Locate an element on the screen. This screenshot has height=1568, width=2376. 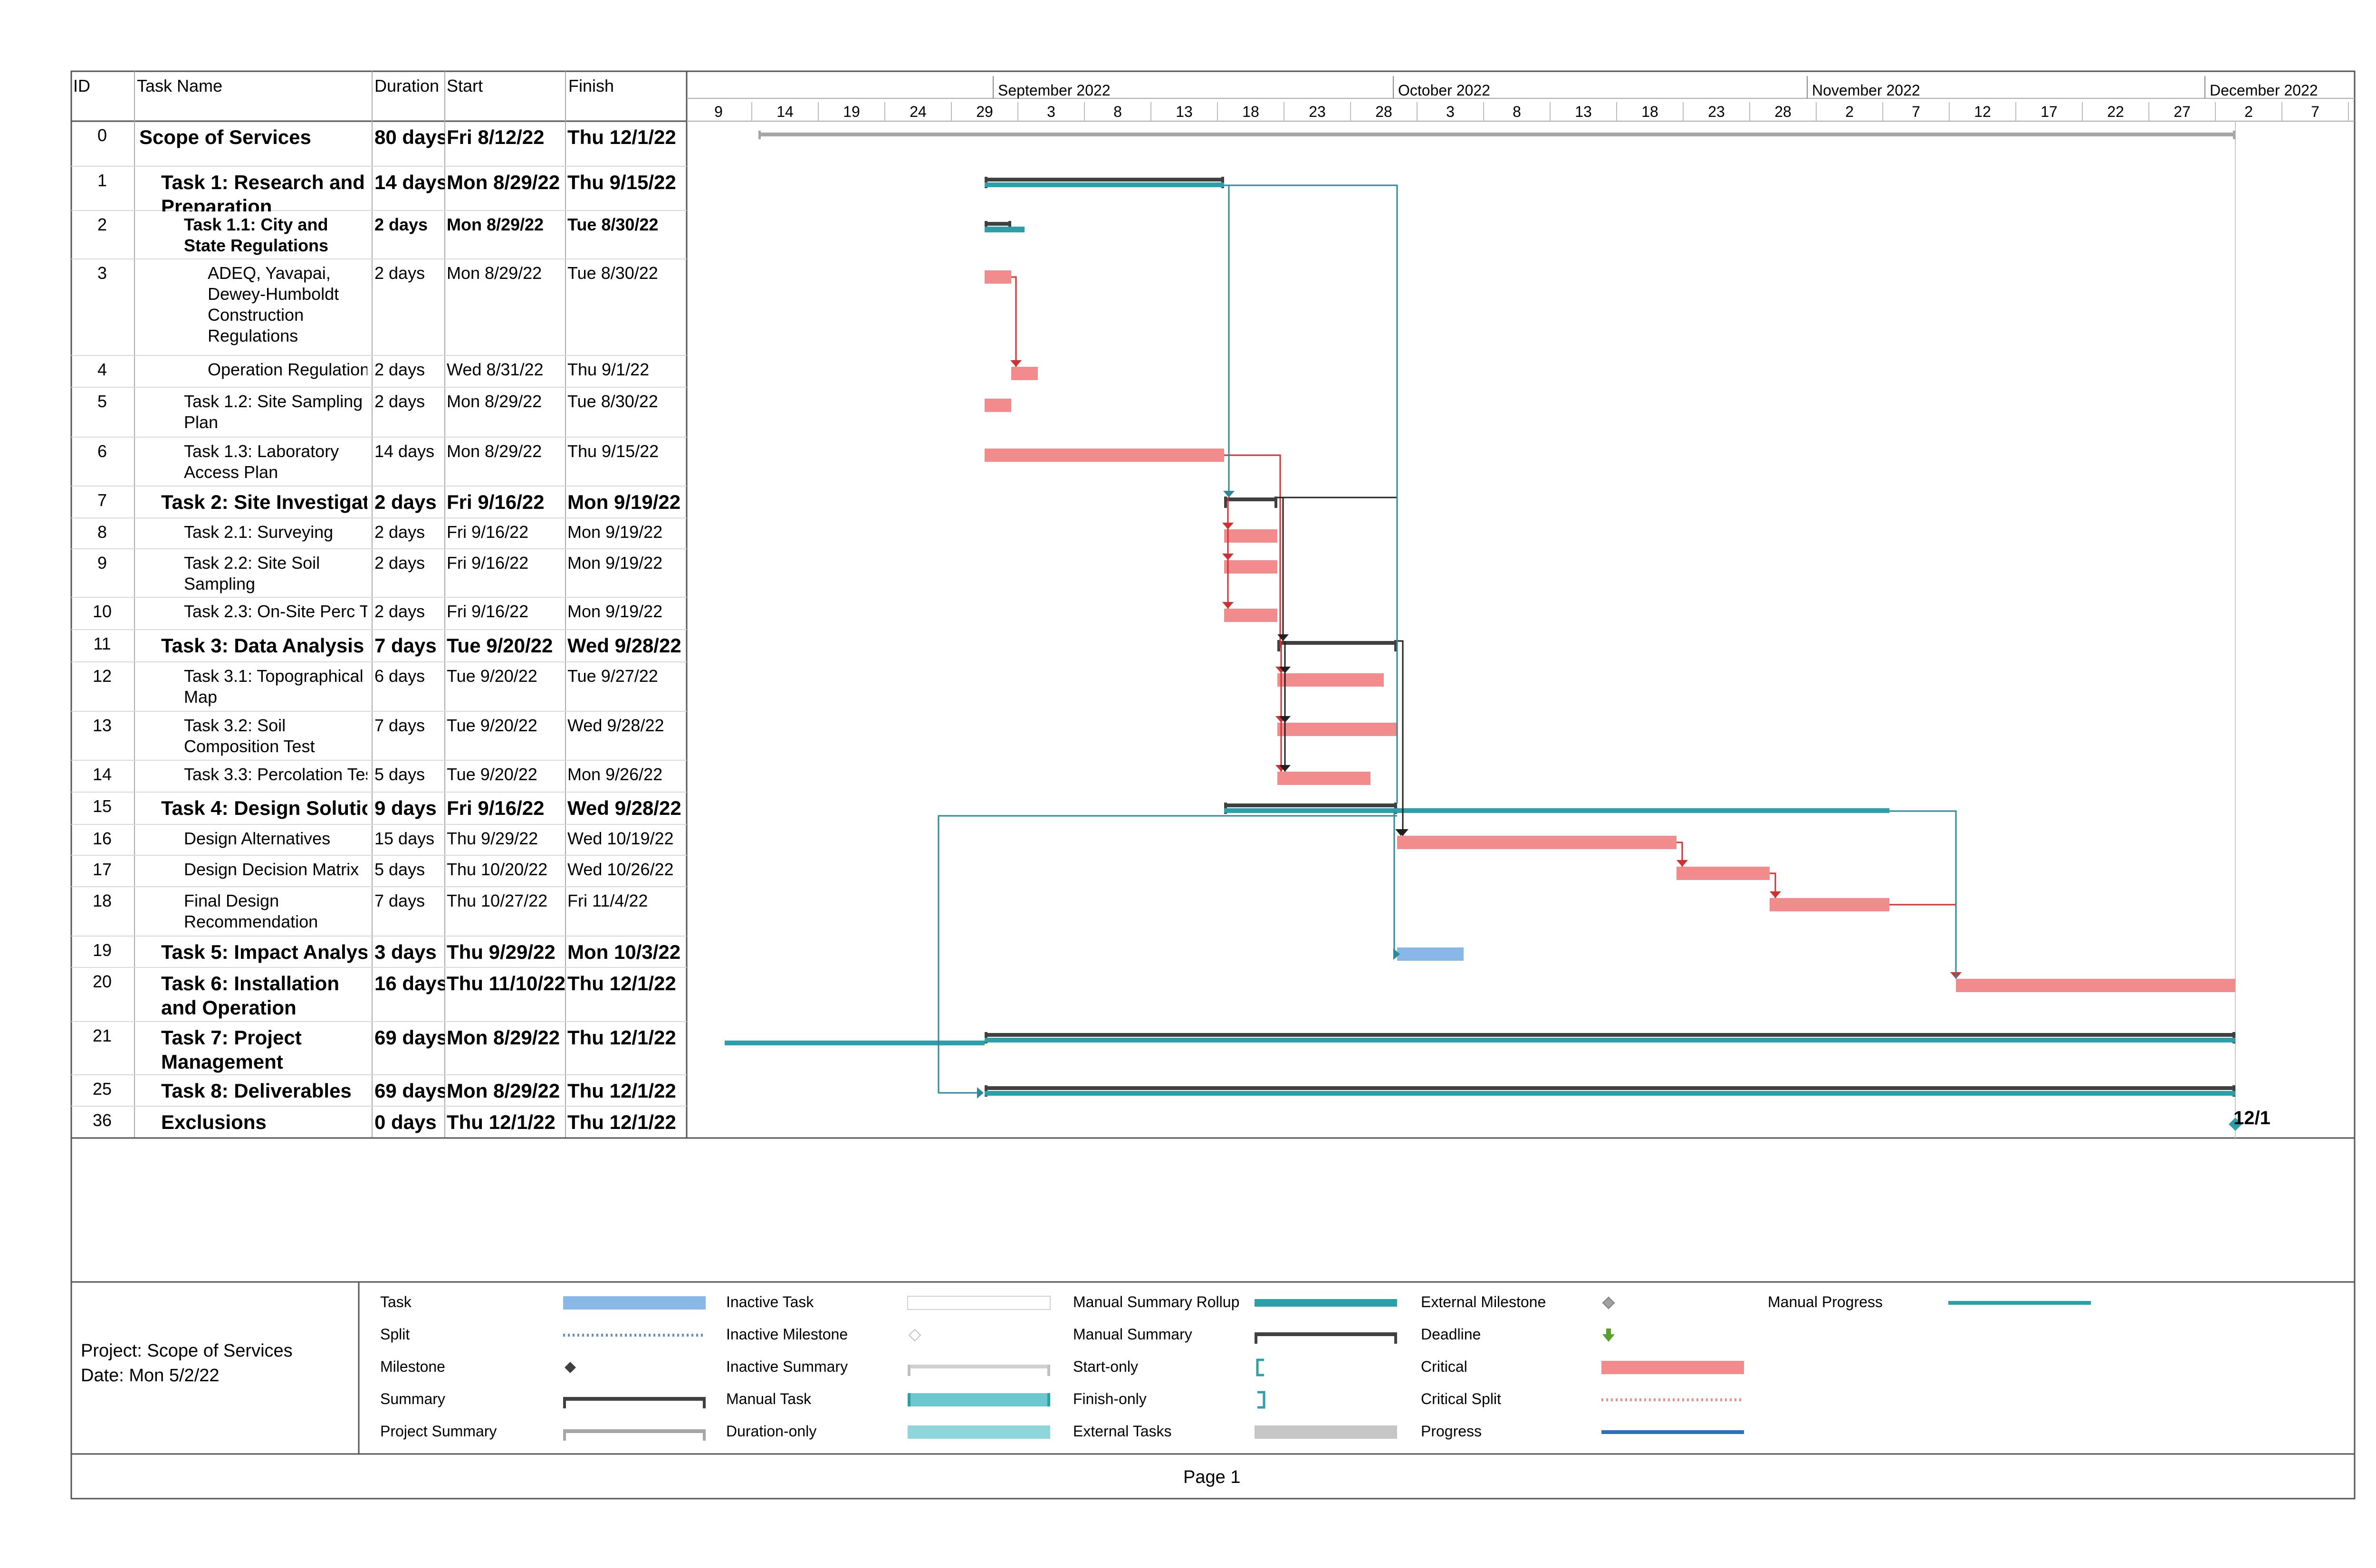
timescale-day-label: 27 is located at coordinates (2182, 112).